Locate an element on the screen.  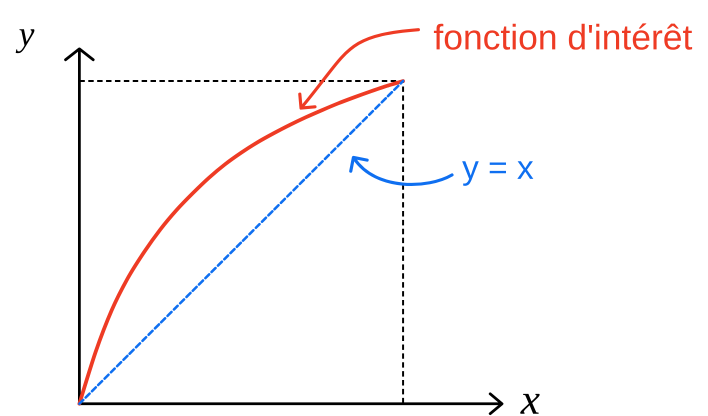
y-axis-title: y is located at coordinates (25, 41).